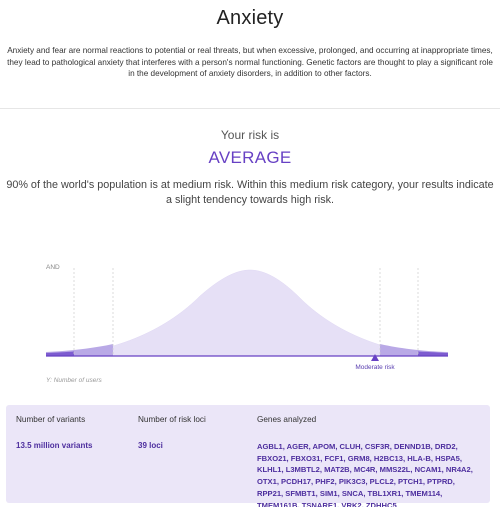 The height and width of the screenshot is (507, 500). Describe the element at coordinates (247, 313) in the screenshot. I see `distribution-curve` at that location.